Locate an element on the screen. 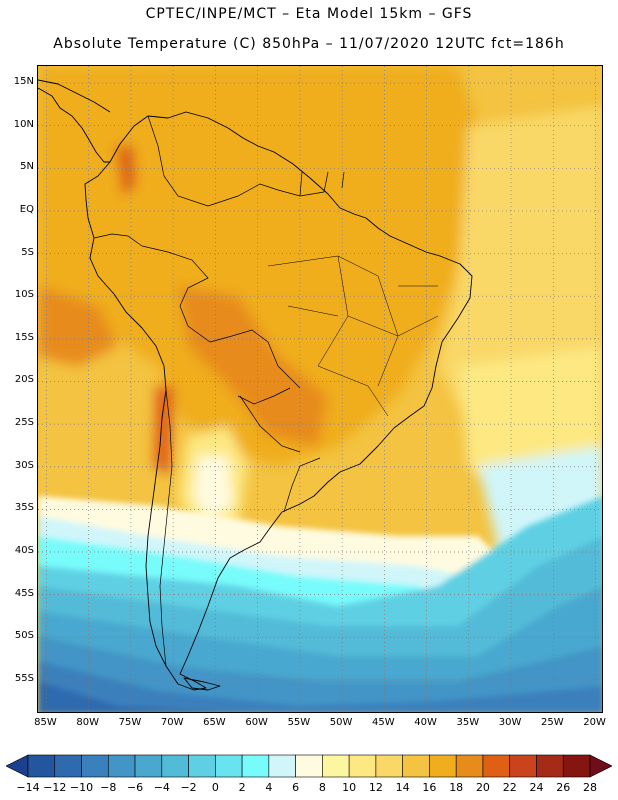  border-guianas is located at coordinates (322, 184).